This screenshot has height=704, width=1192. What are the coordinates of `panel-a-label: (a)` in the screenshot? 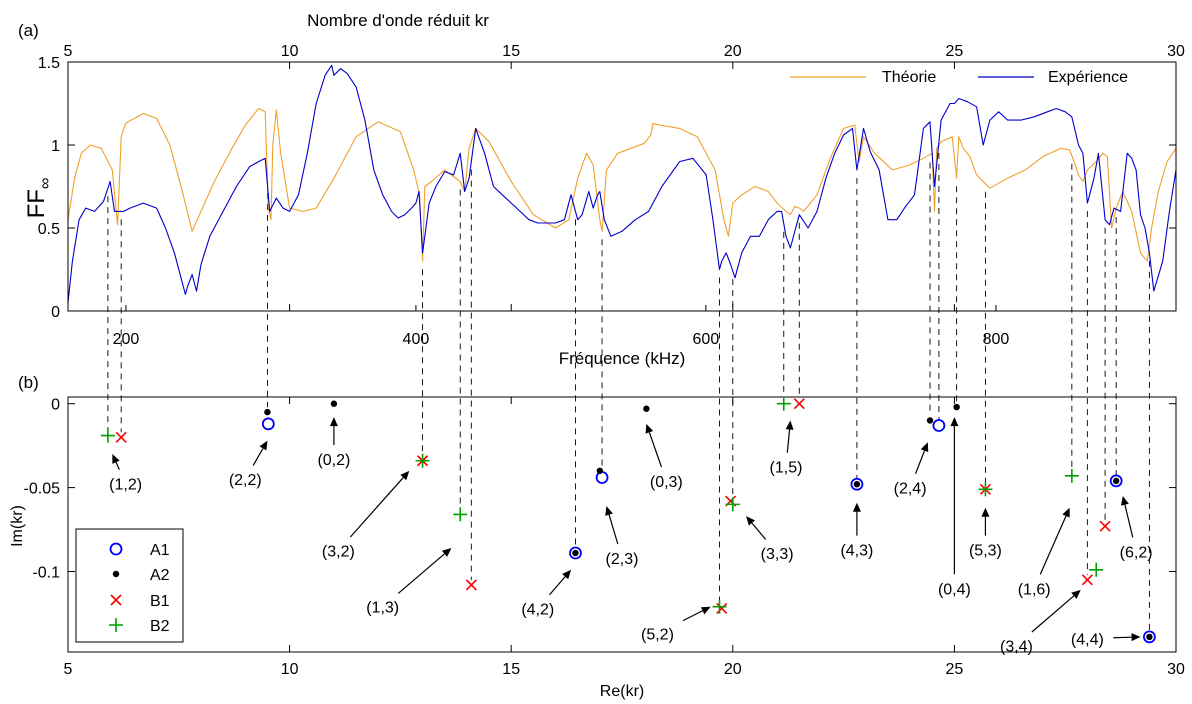 It's located at (28, 30).